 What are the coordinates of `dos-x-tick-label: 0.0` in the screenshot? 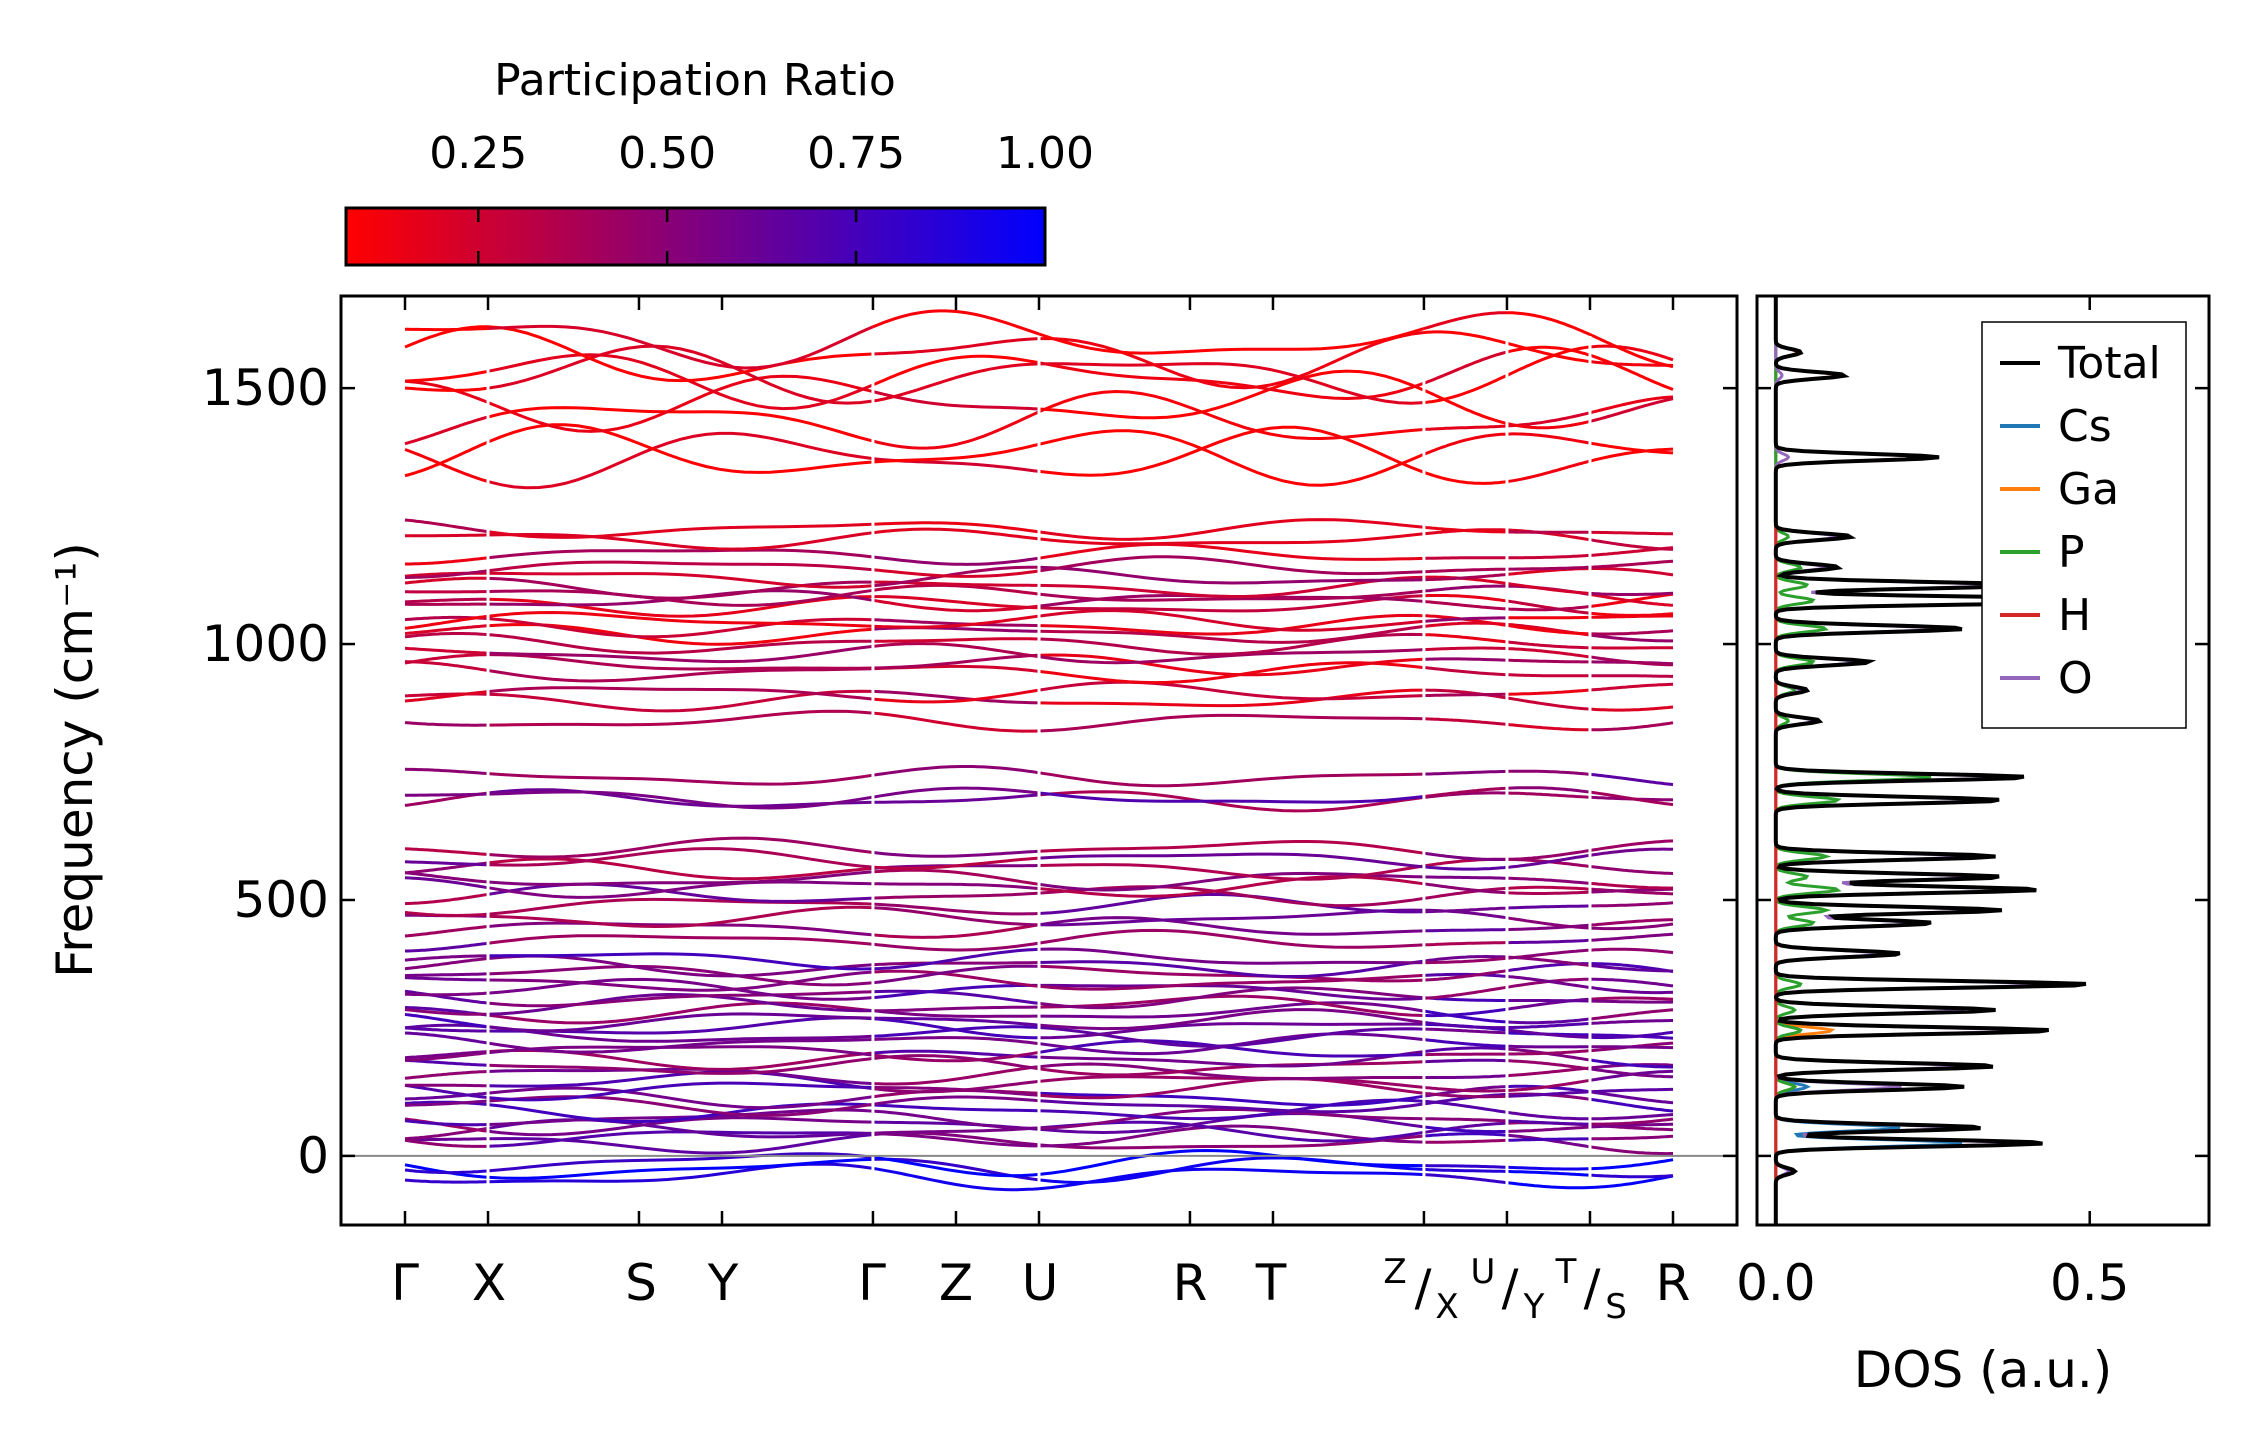 It's located at (1776, 1283).